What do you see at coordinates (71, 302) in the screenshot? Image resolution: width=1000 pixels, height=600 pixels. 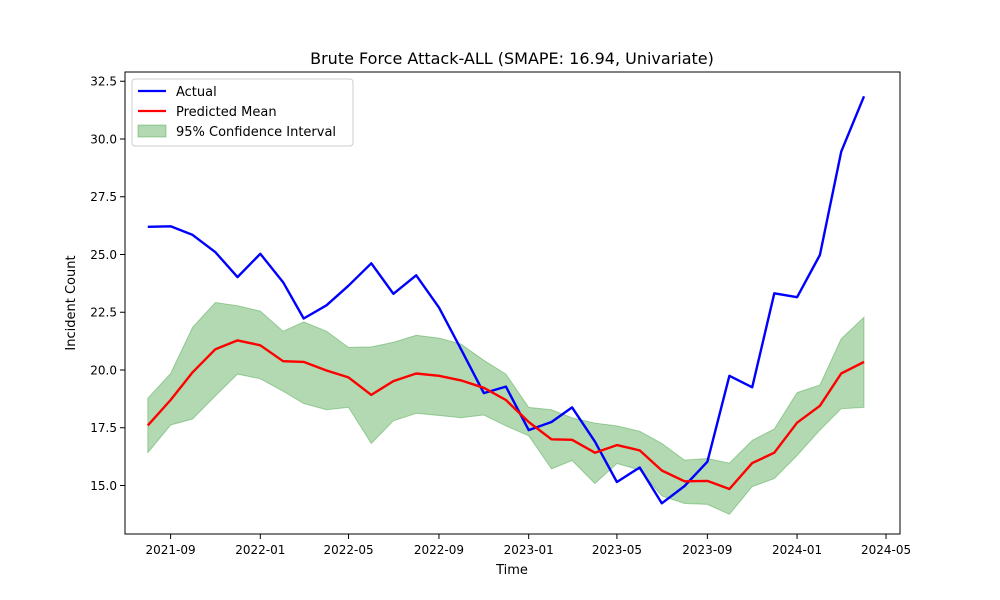 I see `y-axis-label: Incident Count` at bounding box center [71, 302].